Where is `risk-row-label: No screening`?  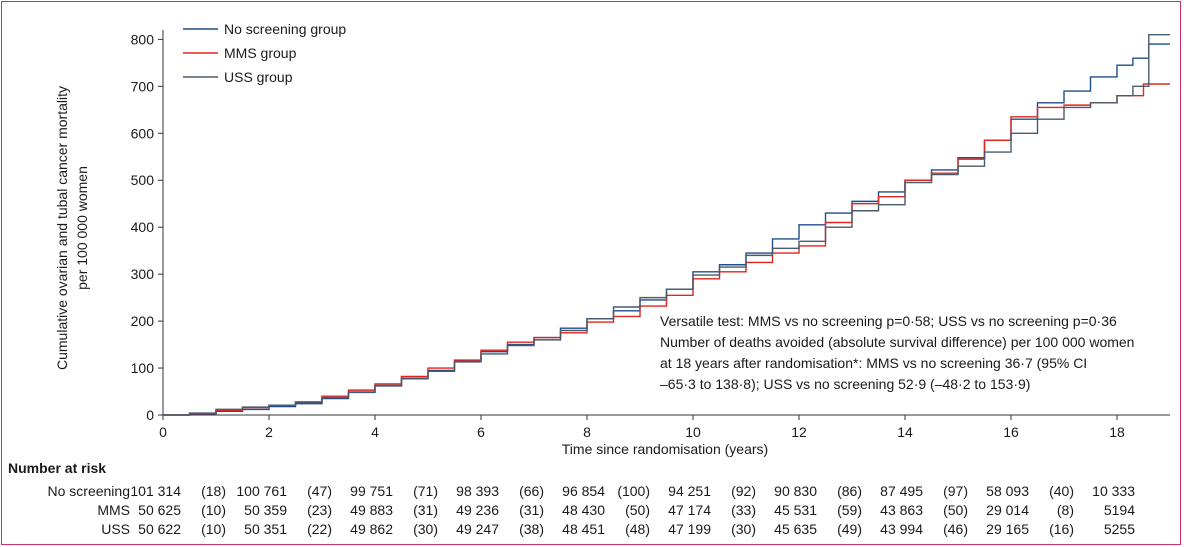 risk-row-label: No screening is located at coordinates (89, 491).